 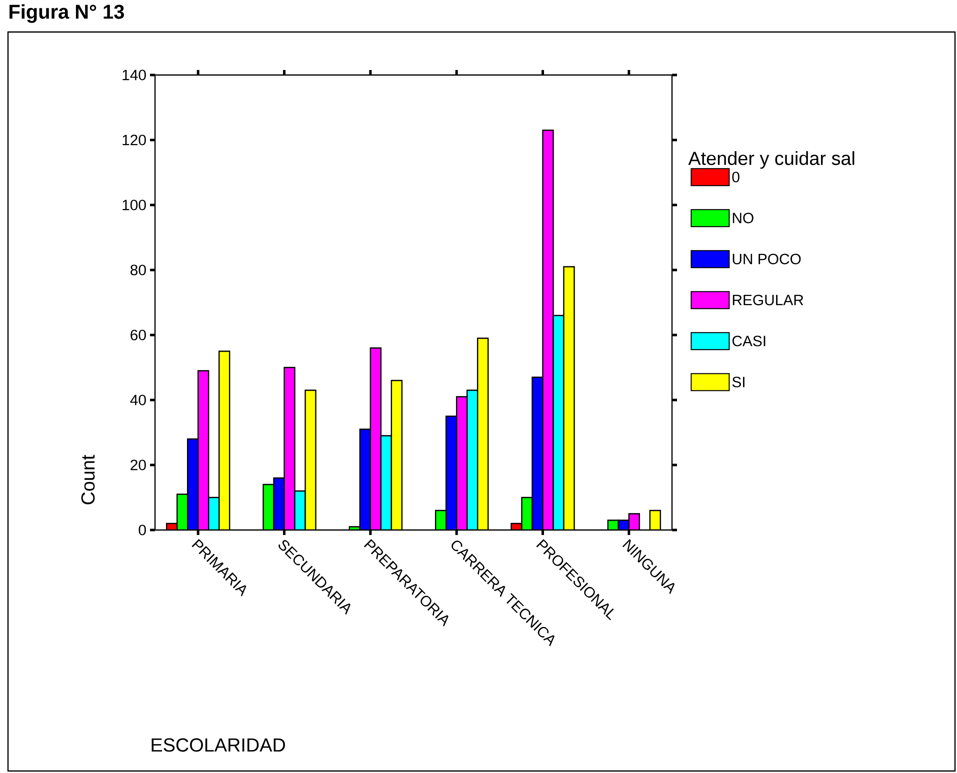 What do you see at coordinates (67, 13) in the screenshot?
I see `chart-title: Figura N° 13` at bounding box center [67, 13].